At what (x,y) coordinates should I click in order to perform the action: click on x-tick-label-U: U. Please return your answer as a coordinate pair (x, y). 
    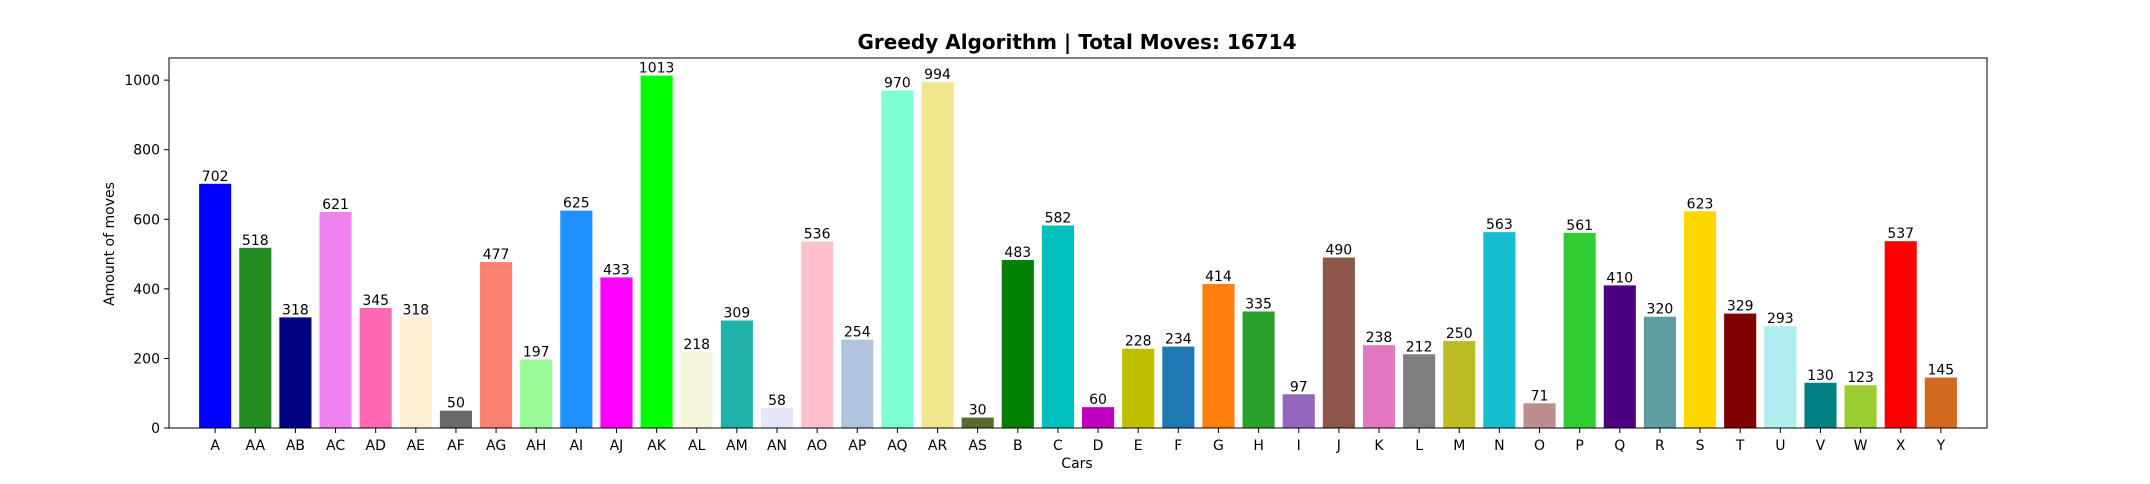
    Looking at the image, I should click on (1780, 446).